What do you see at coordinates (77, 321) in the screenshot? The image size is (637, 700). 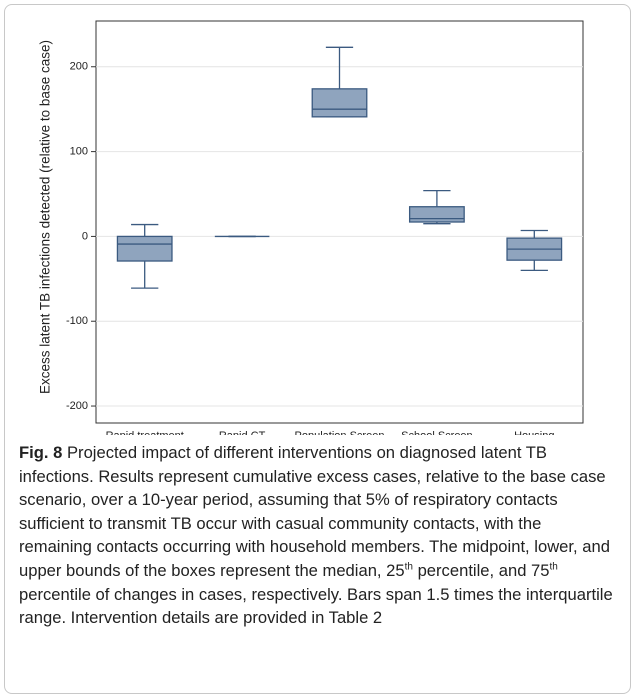 I see `y-tick-label: -100` at bounding box center [77, 321].